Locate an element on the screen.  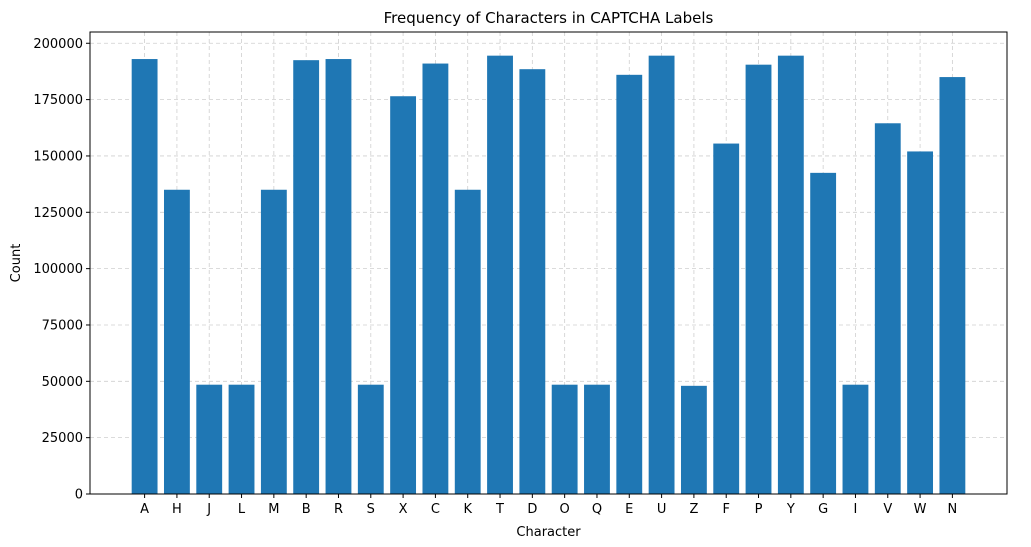
bar-X is located at coordinates (403, 295).